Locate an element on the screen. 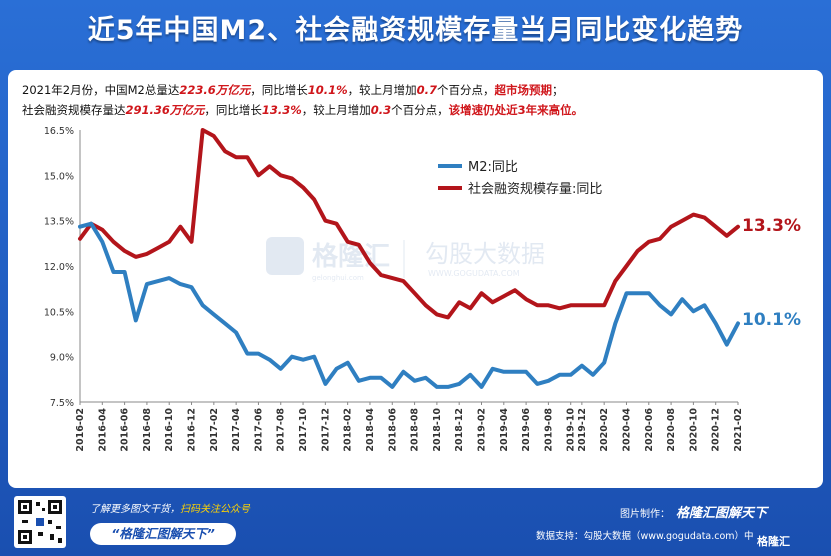  x-tick-label: 2019-10 is located at coordinates (571, 430).